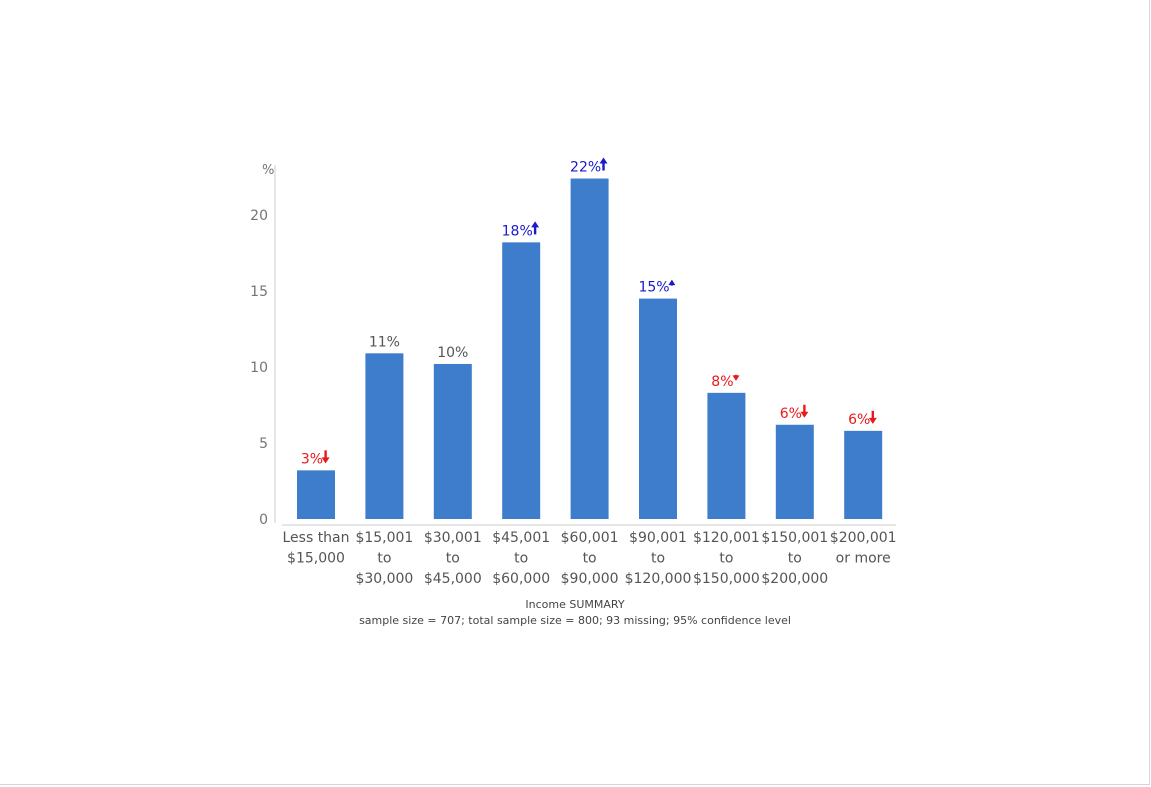 The height and width of the screenshot is (787, 1151). I want to click on x-tick-label: $150,001, so click(794, 538).